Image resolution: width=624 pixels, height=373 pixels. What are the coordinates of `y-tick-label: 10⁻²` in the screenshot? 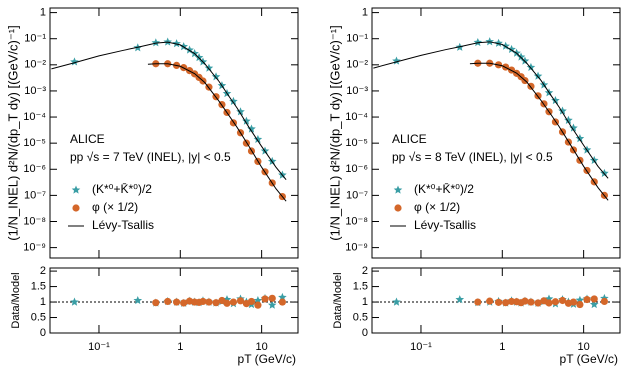 It's located at (35, 65).